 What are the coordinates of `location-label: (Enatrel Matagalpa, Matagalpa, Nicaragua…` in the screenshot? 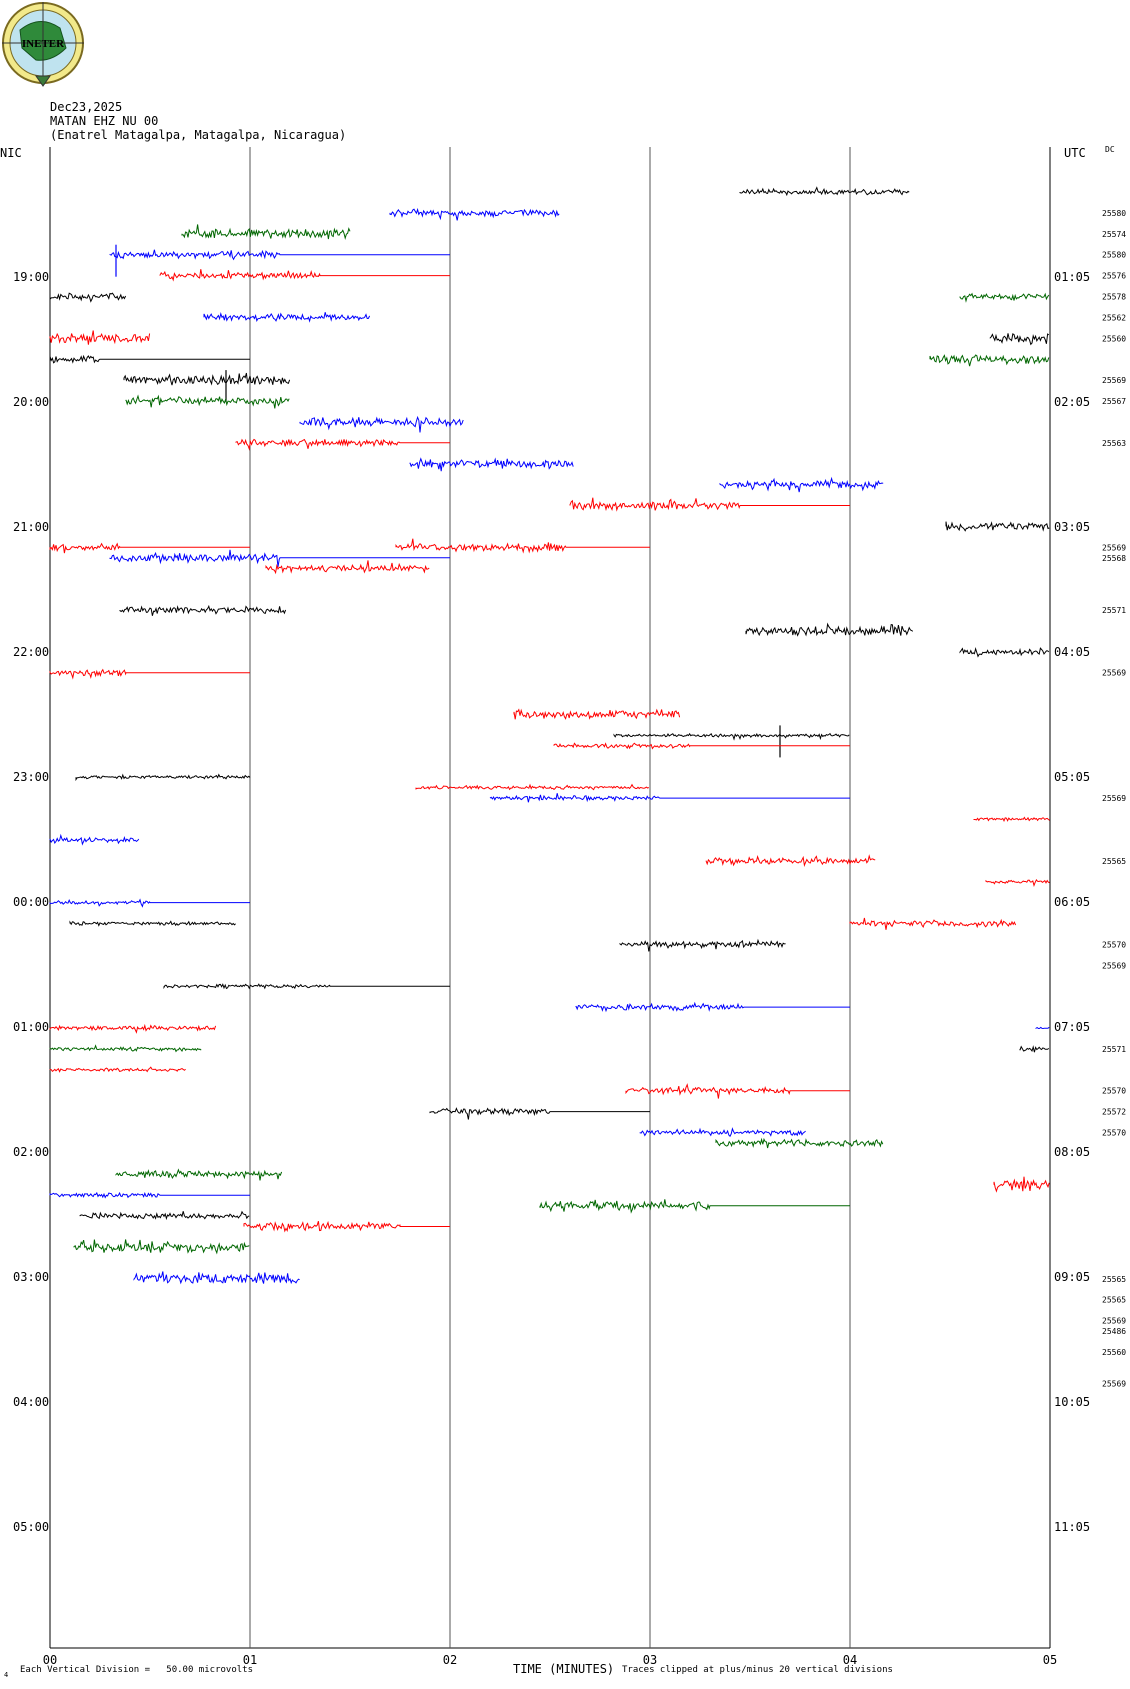 It's located at (198, 135).